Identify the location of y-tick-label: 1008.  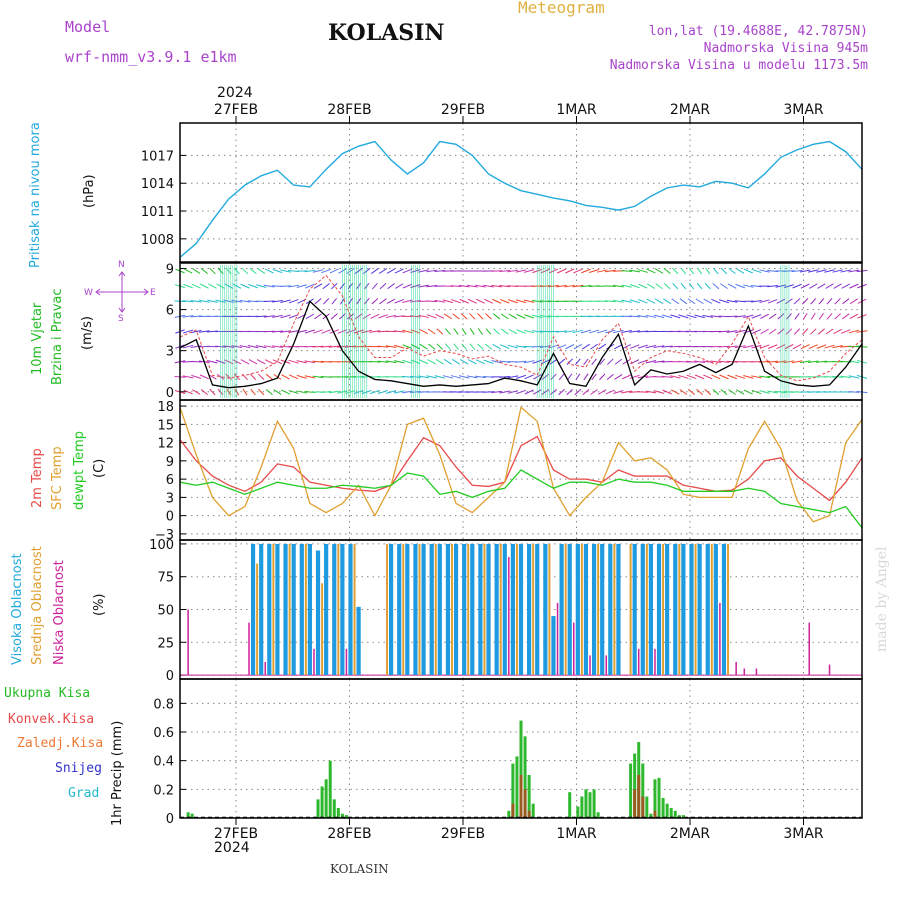
(157, 240).